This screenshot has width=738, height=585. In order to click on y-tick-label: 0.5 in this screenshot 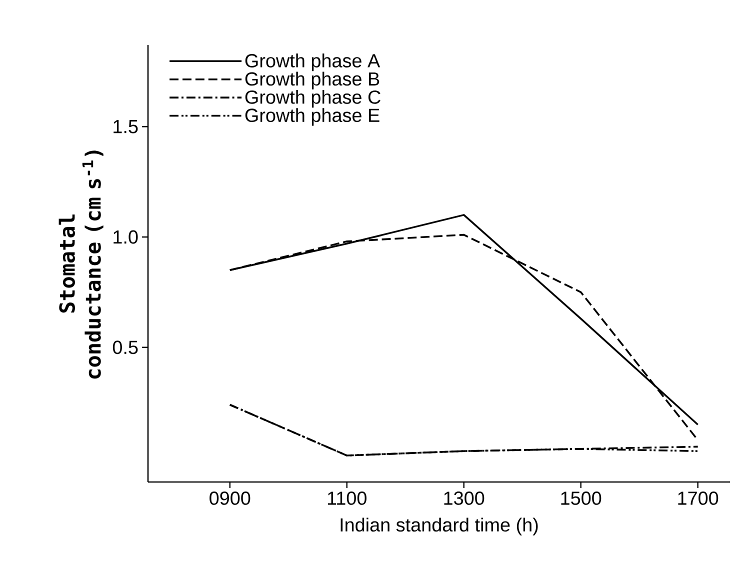, I will do `click(125, 347)`.